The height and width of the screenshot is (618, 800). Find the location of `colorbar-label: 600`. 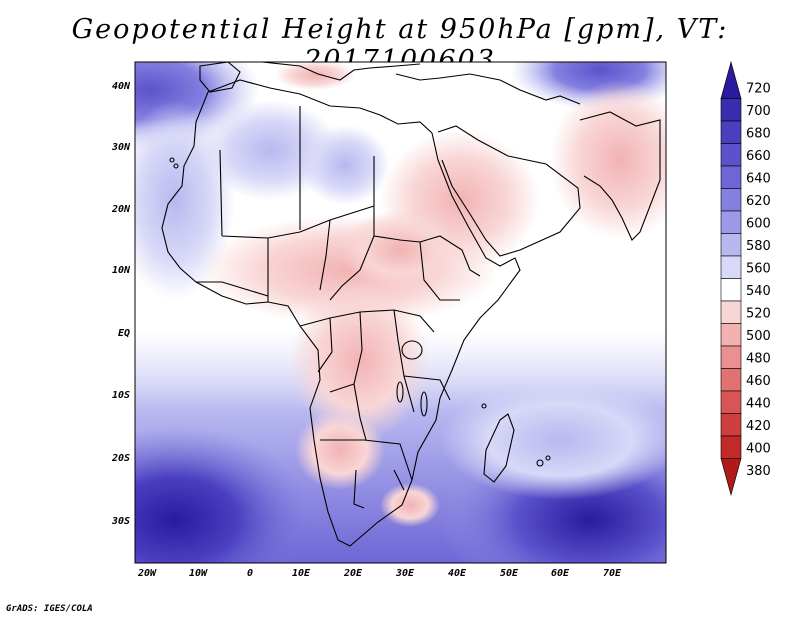

colorbar-label: 600 is located at coordinates (758, 223).